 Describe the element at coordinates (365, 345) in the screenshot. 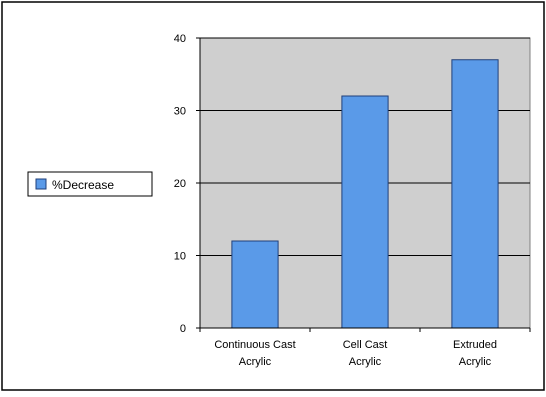

I see `x-tick-label: Cell Cast` at that location.